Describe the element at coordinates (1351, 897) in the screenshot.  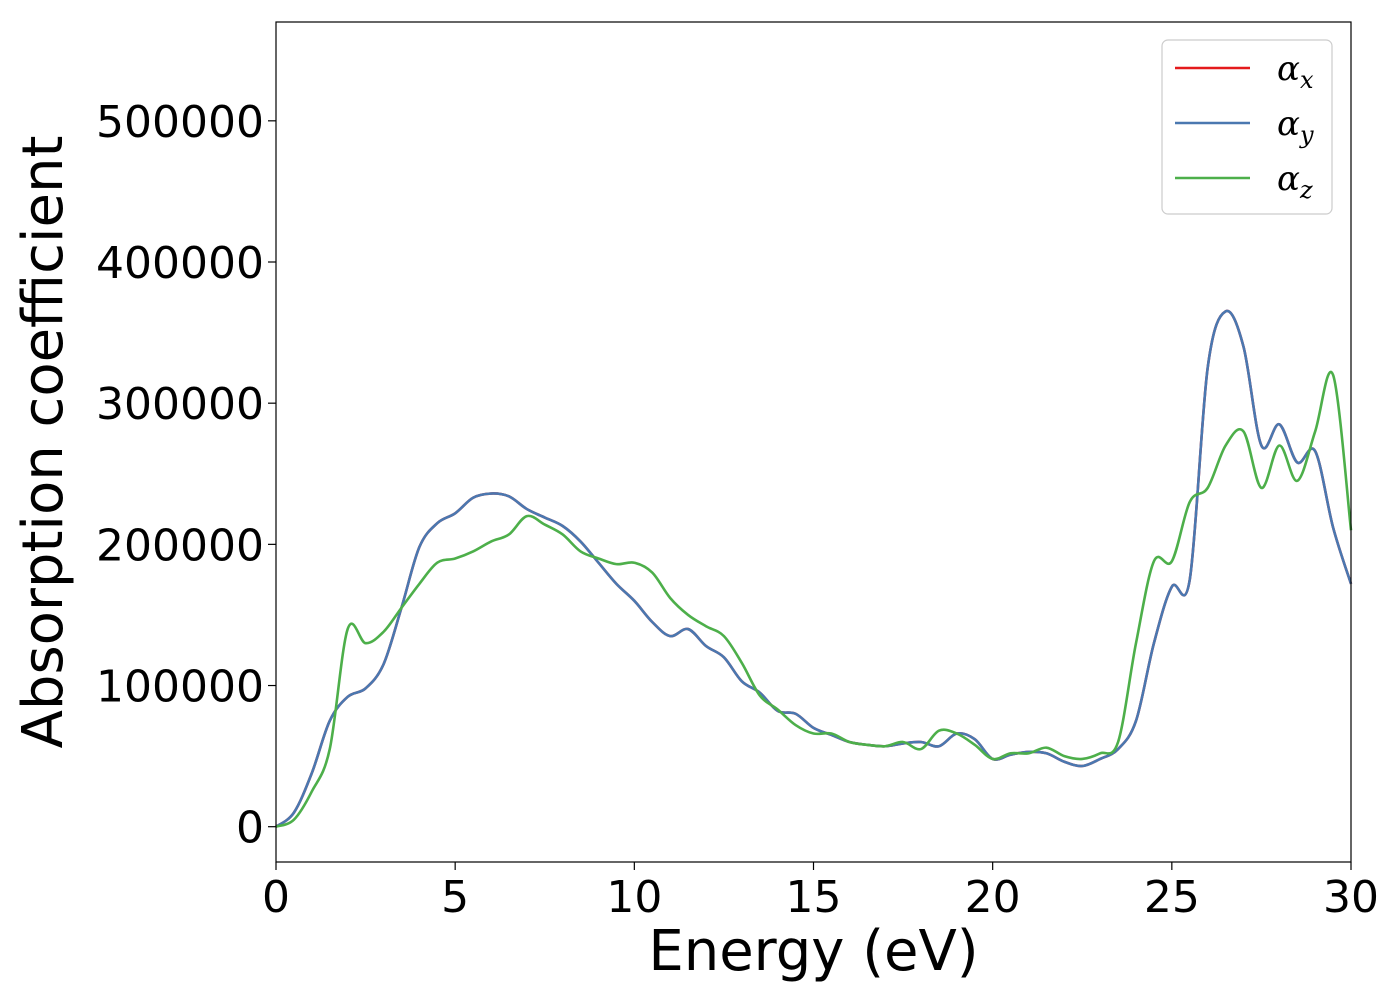
I see `x-tick-label: 30` at that location.